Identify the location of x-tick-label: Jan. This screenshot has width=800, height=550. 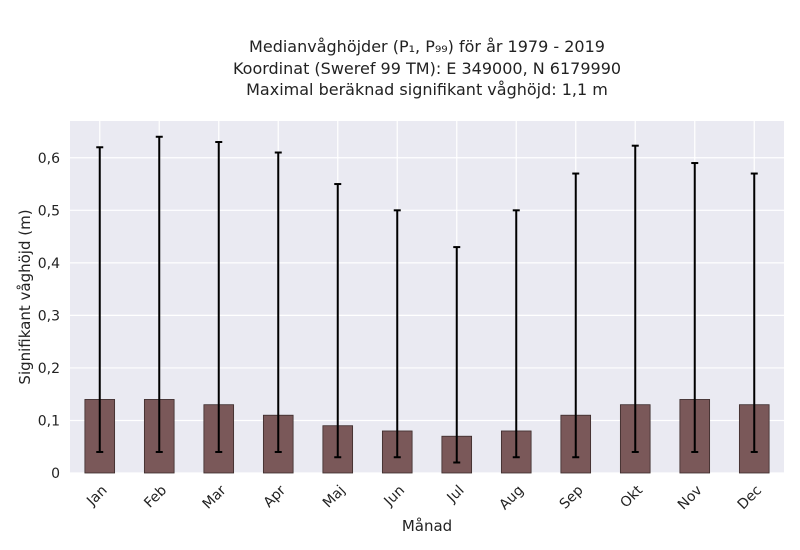
(96, 496).